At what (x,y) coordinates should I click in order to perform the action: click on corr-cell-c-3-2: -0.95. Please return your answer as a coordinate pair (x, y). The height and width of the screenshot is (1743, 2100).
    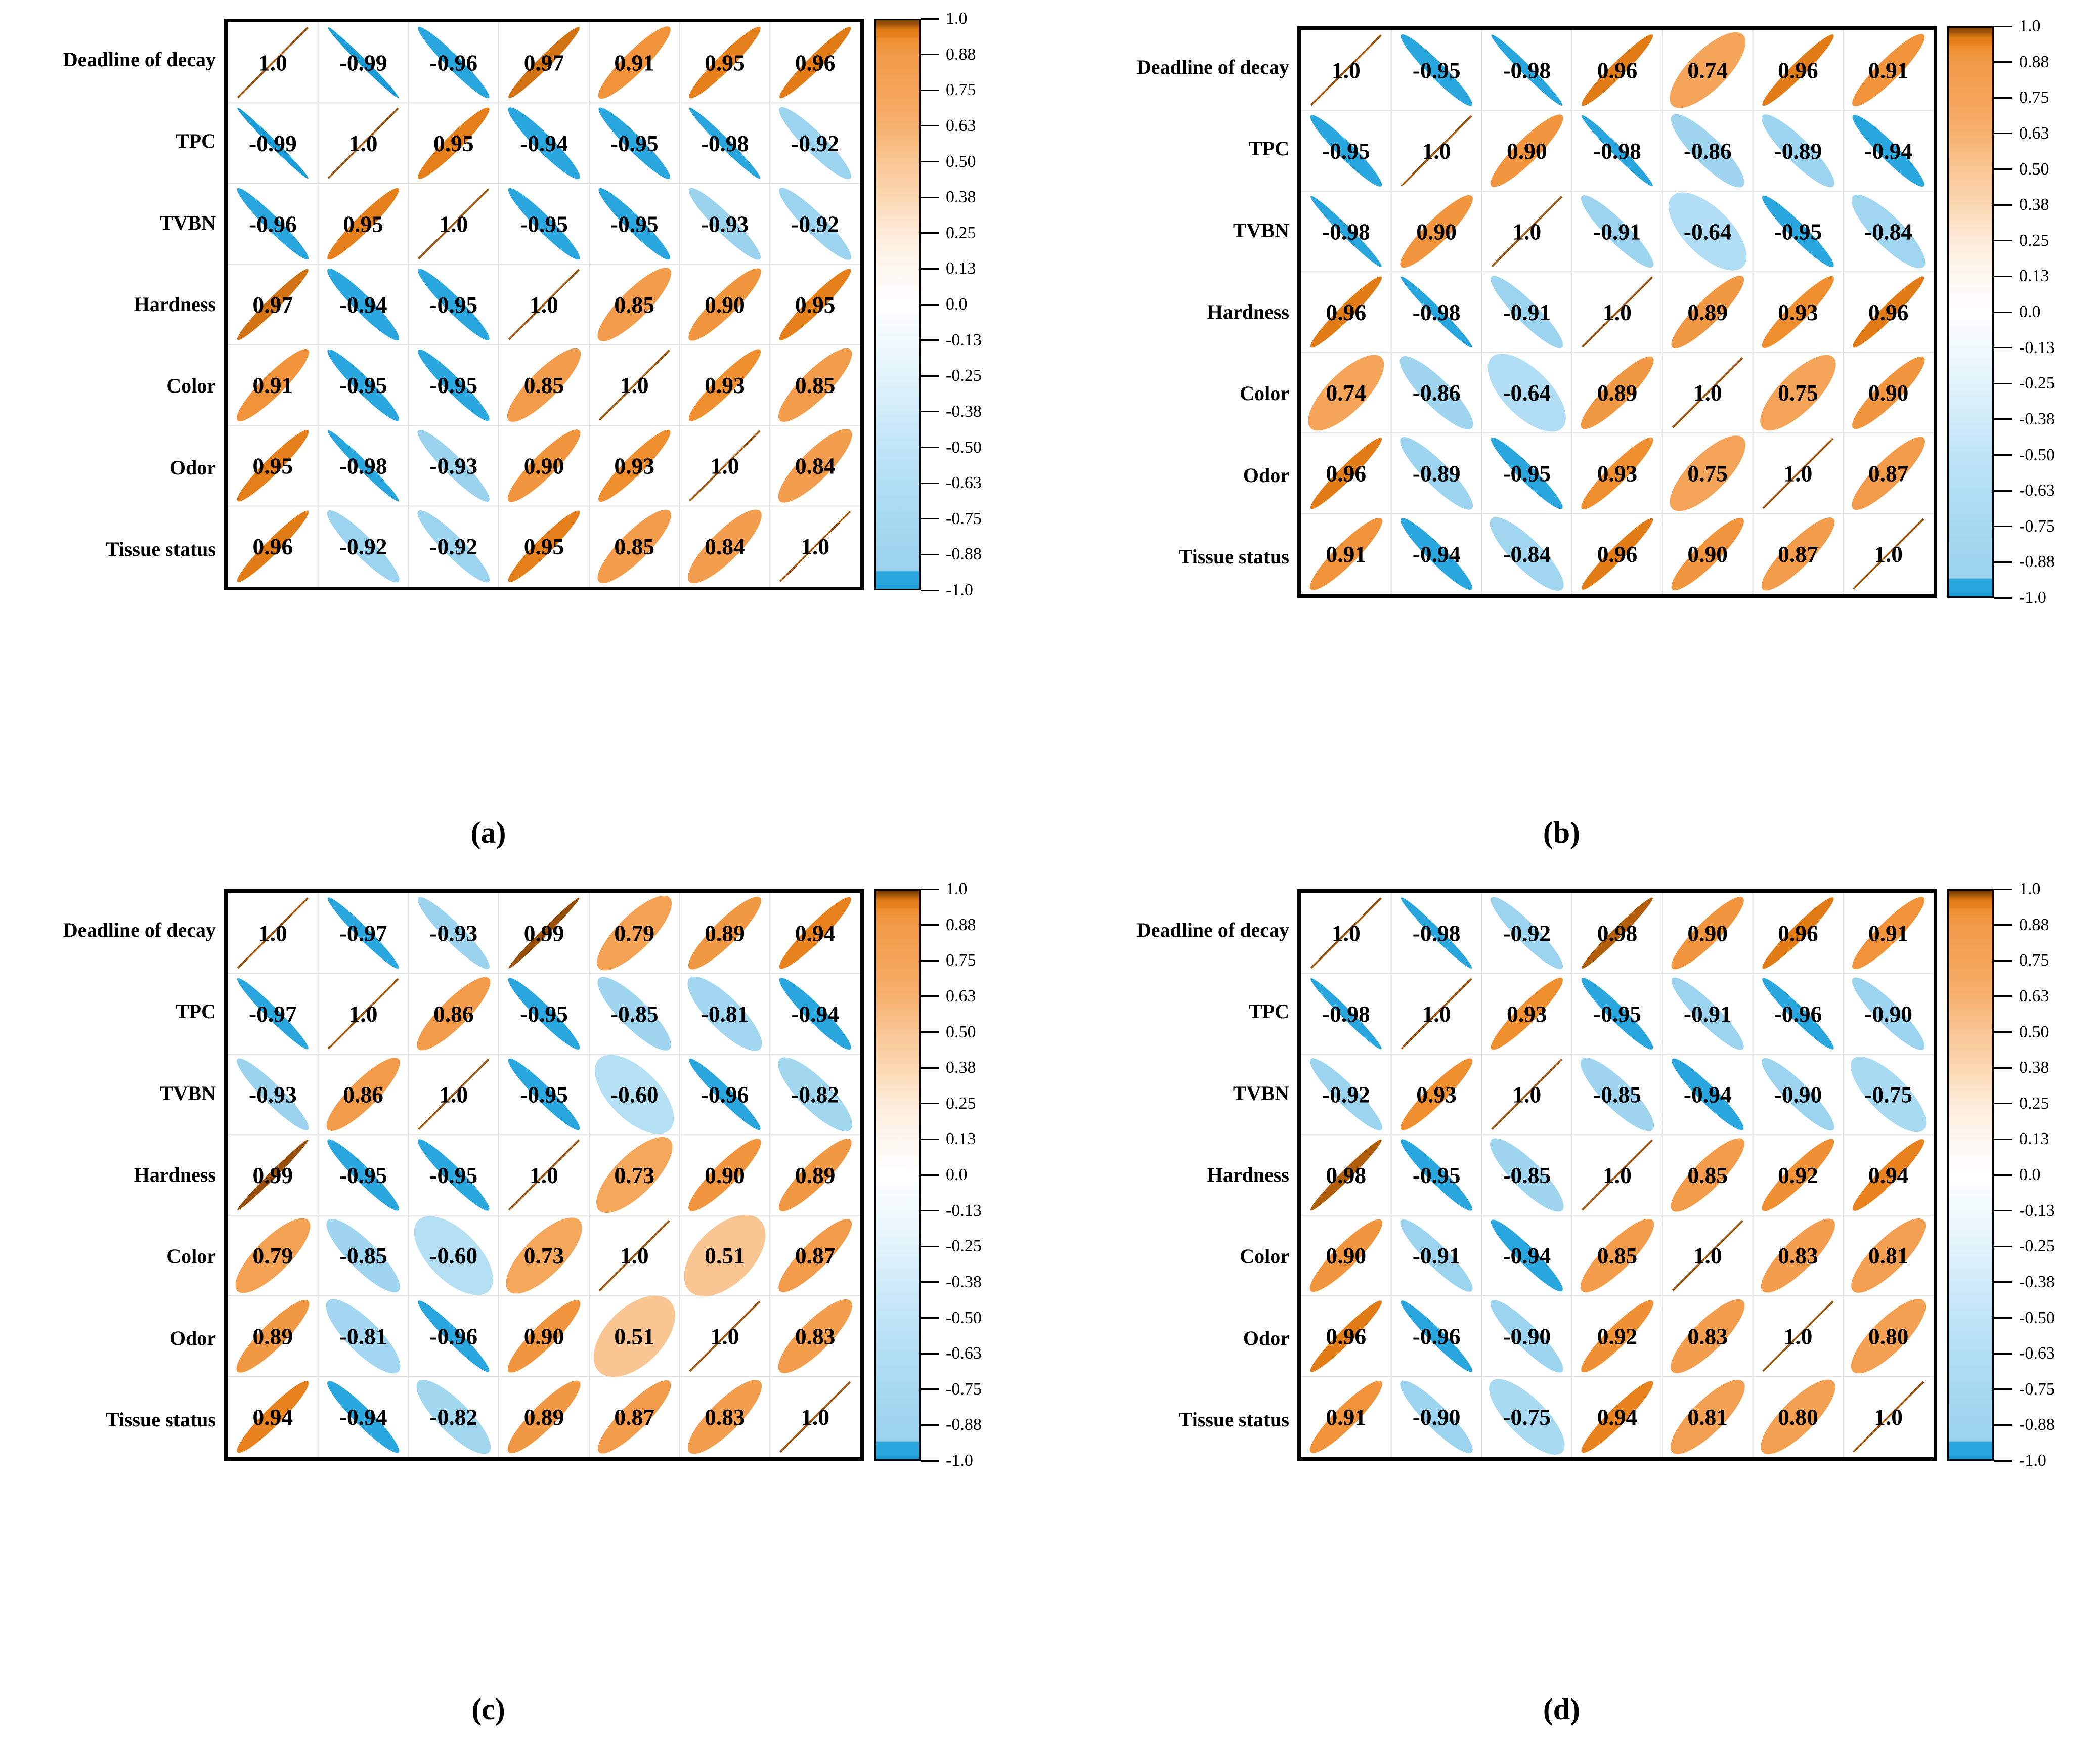
    Looking at the image, I should click on (454, 1175).